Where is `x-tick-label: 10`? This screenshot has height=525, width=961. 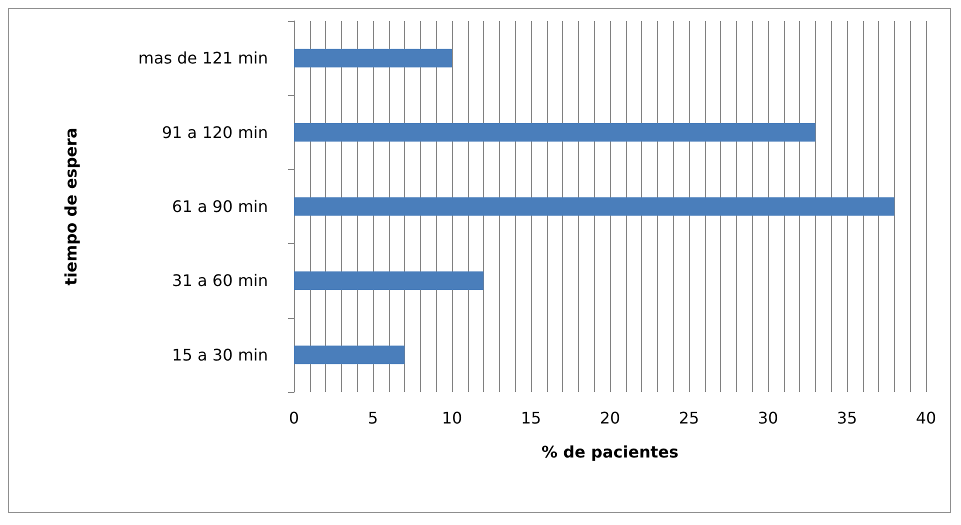 x-tick-label: 10 is located at coordinates (452, 418).